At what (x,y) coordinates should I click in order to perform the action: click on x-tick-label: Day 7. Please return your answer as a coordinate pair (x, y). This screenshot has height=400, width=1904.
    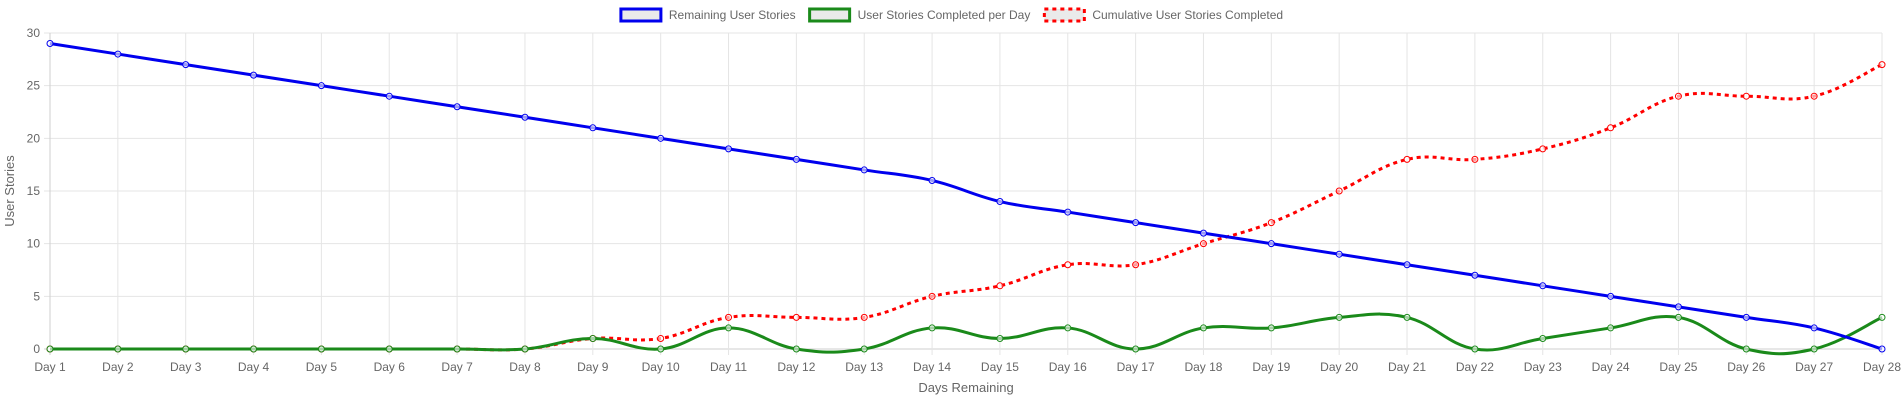
    Looking at the image, I should click on (457, 367).